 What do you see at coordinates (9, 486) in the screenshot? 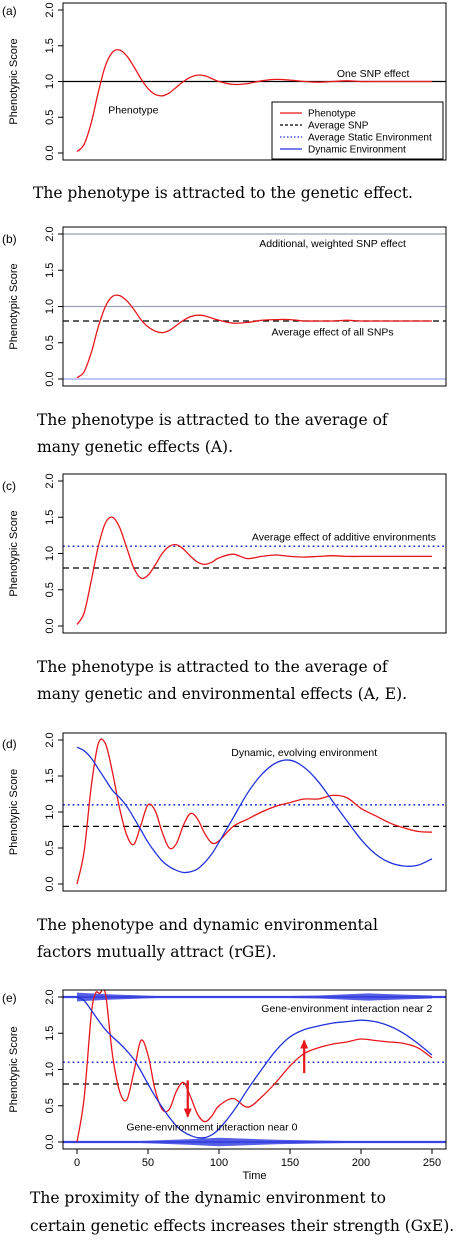
I see `panel-label: (c)` at bounding box center [9, 486].